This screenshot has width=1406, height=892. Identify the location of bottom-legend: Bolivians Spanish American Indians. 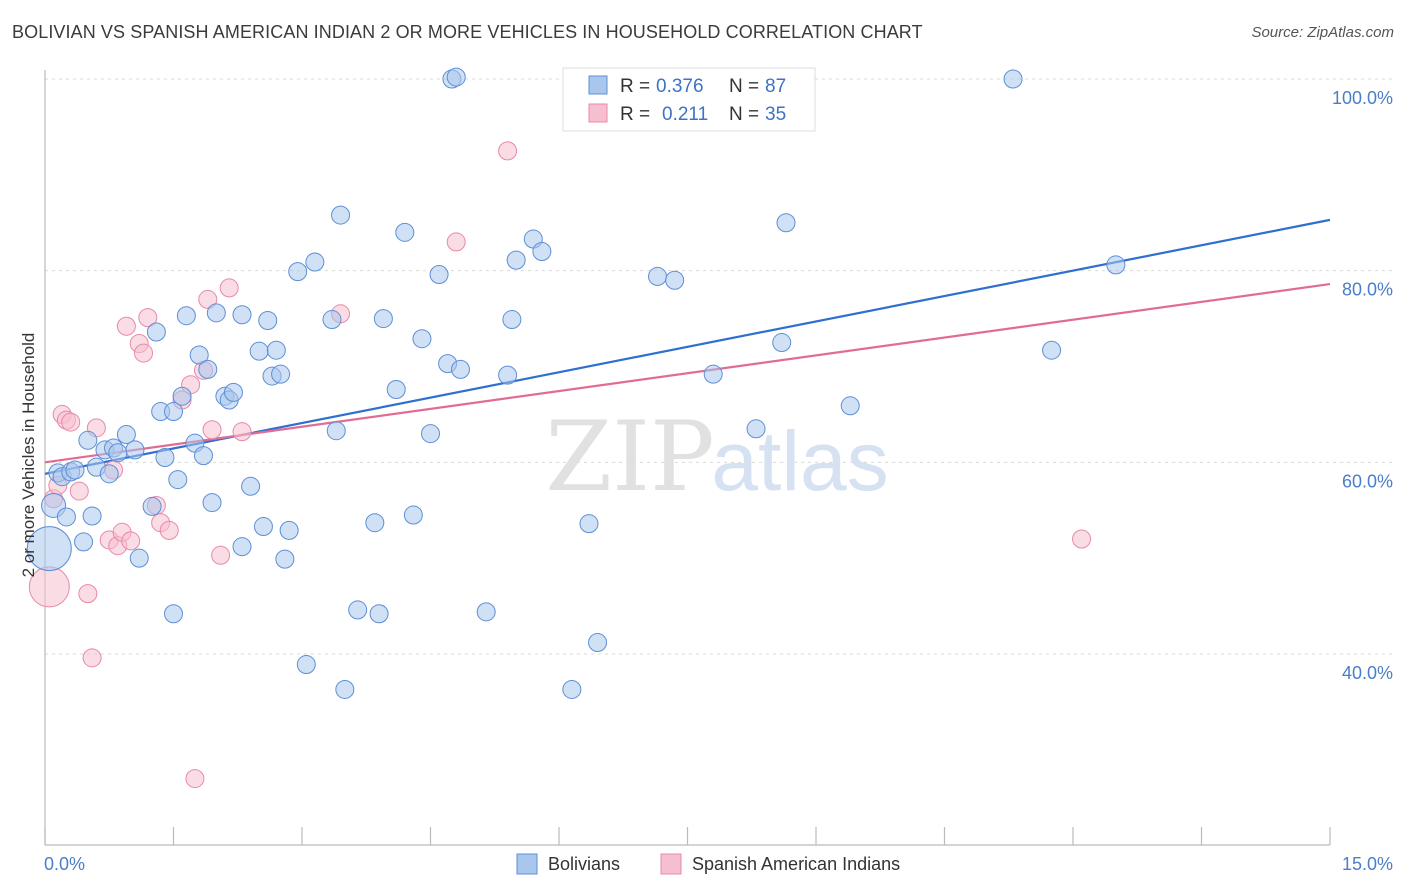
(708, 864).